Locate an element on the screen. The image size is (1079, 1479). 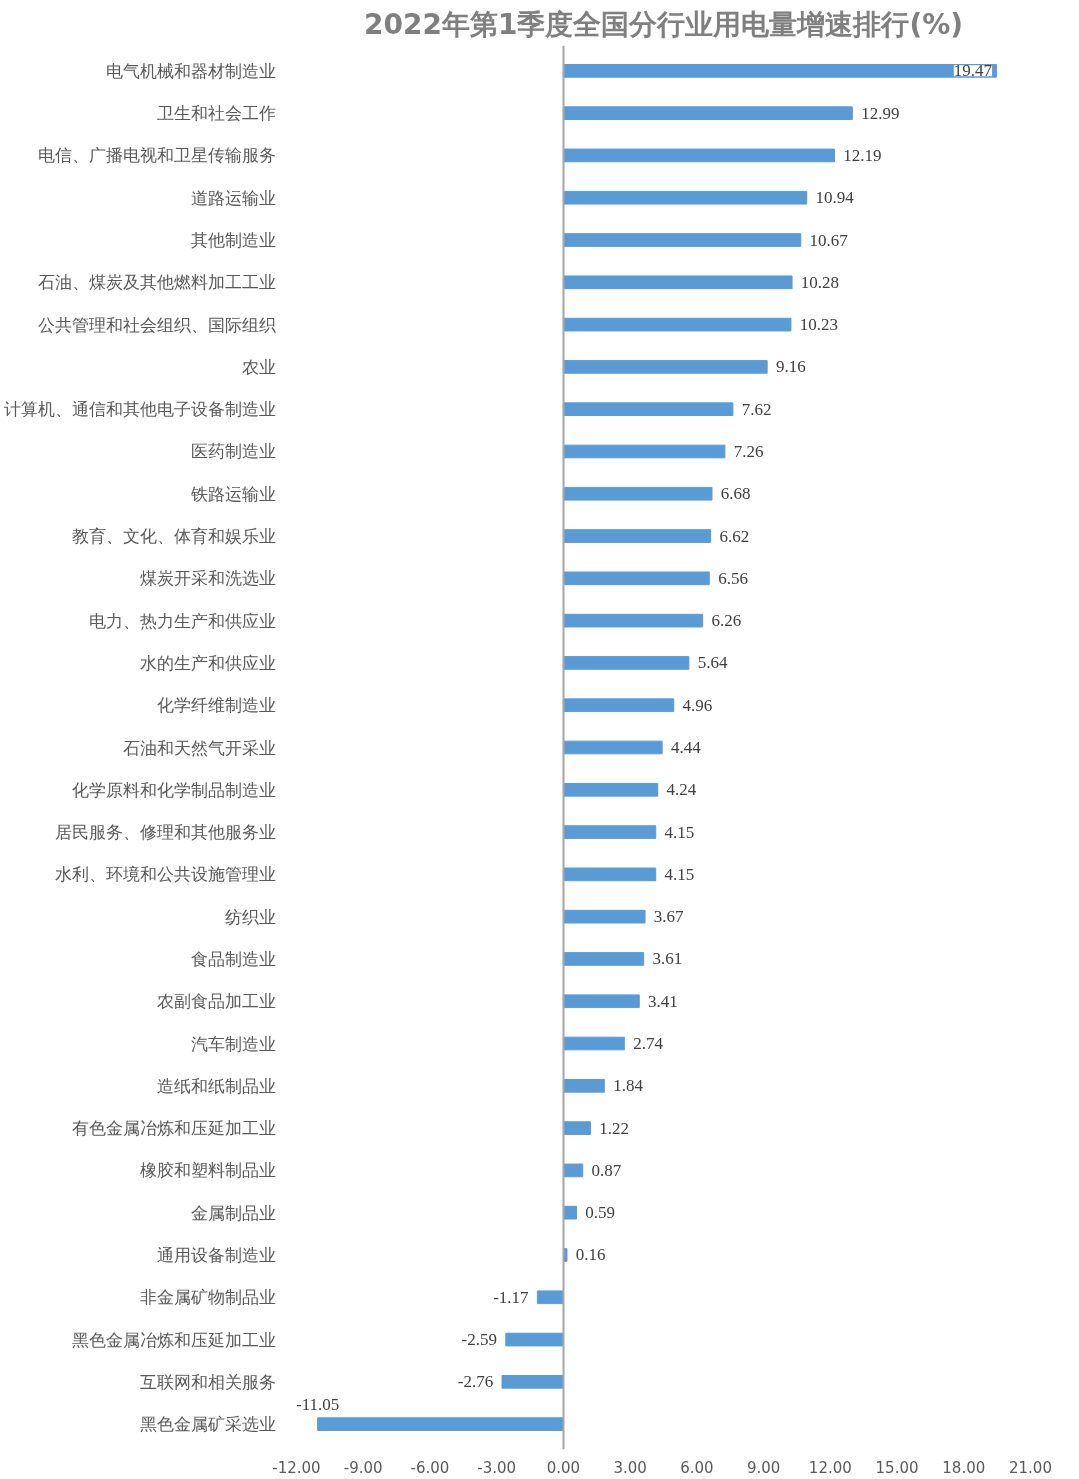
data-label: 7.62 is located at coordinates (756, 409).